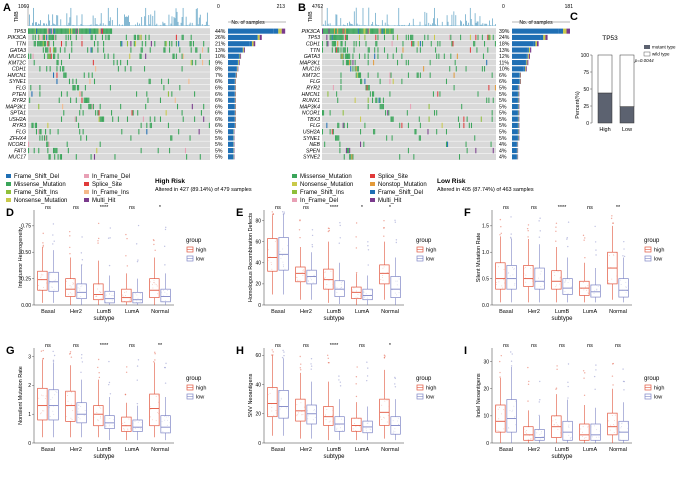 The image size is (685, 477). What do you see at coordinates (514, 157) in the screenshot?
I see `gene-count-bar` at bounding box center [514, 157].